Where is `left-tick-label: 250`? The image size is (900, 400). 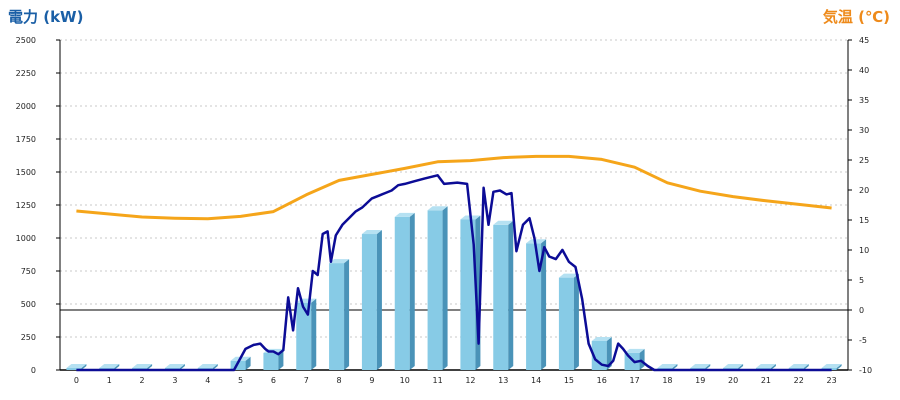 left-tick-label: 250 is located at coordinates (28, 337).